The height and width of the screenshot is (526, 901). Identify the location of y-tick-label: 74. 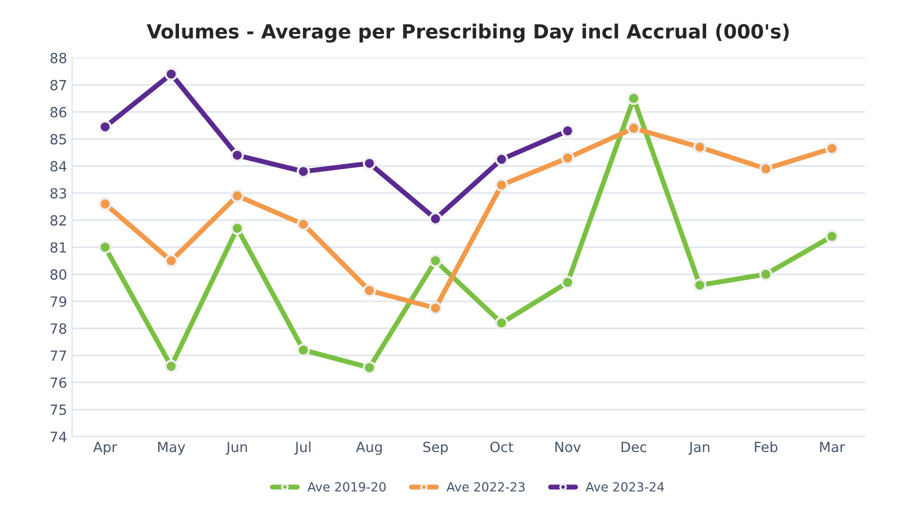
(58, 437).